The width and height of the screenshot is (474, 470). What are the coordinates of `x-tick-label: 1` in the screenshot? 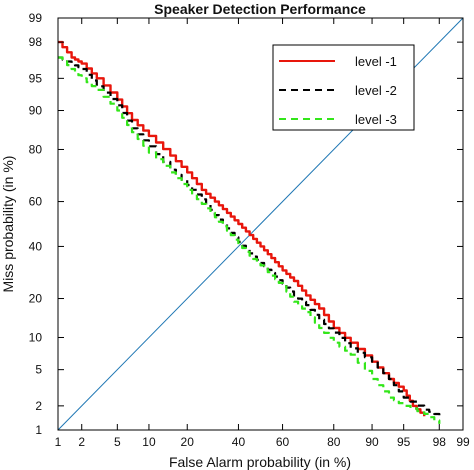 It's located at (58, 442).